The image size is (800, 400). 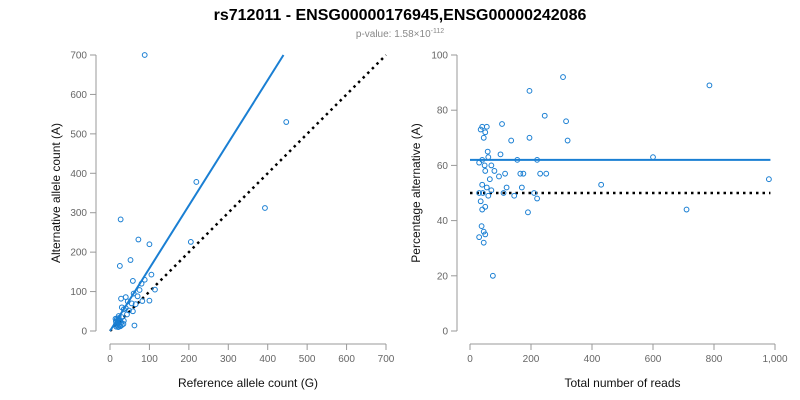 I want to click on left-y-tick-label: 700, so click(x=78, y=56).